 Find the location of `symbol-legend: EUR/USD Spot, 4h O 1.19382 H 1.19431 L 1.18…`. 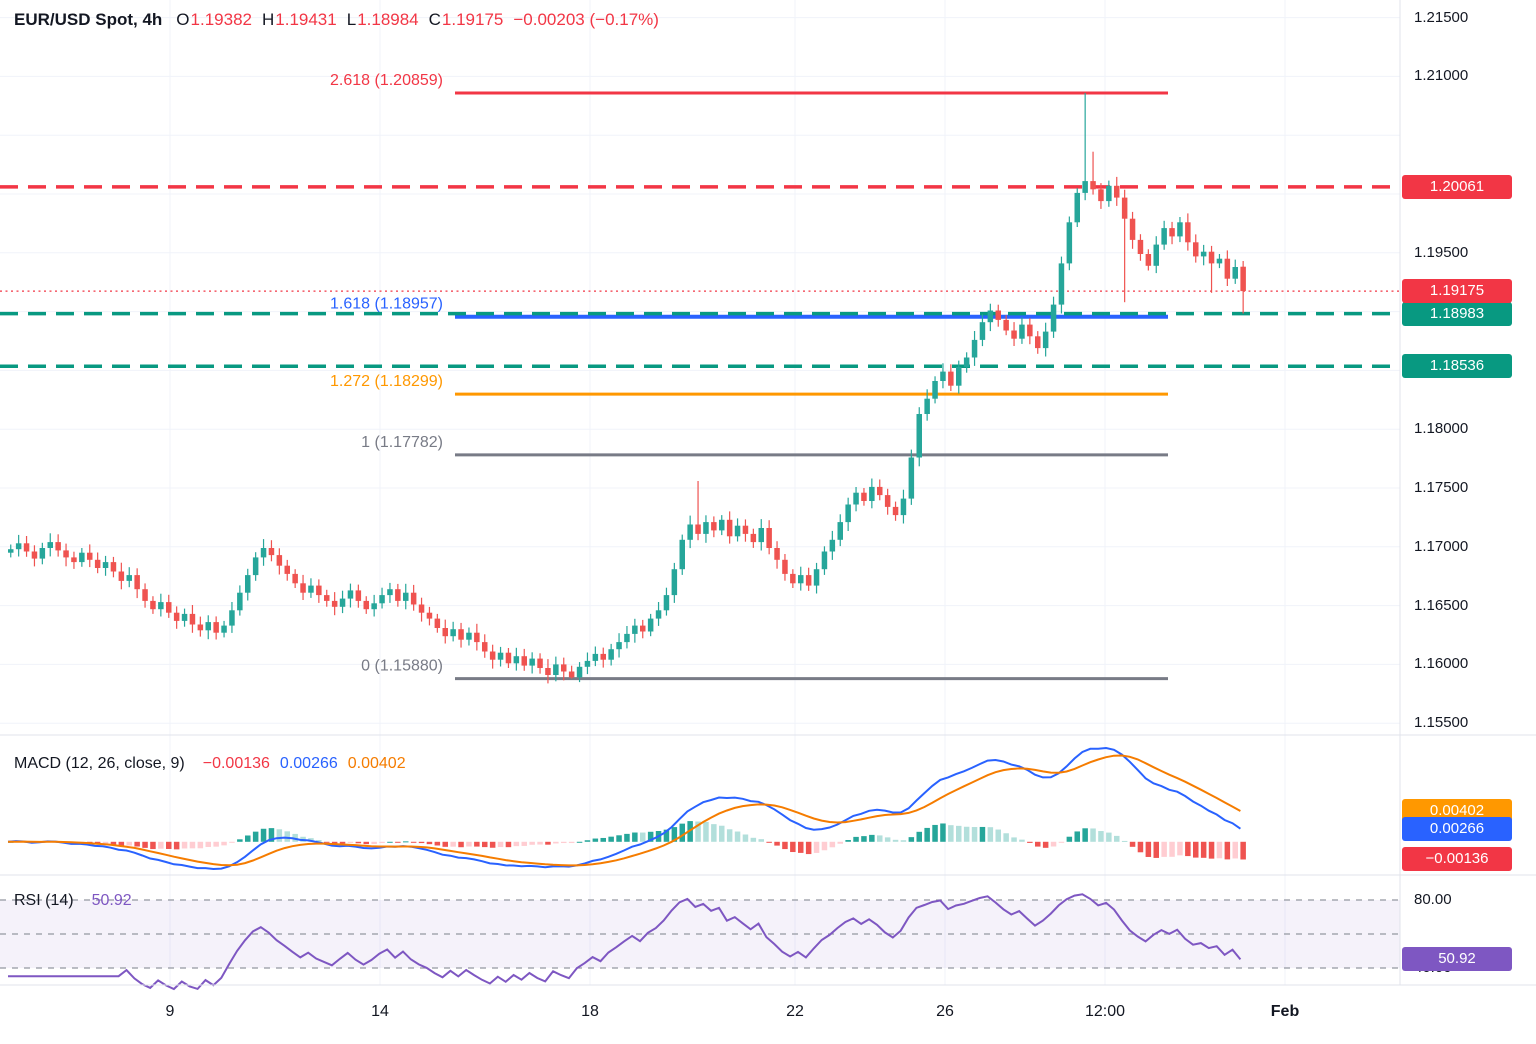

symbol-legend: EUR/USD Spot, 4h O 1.19382 H 1.19431 L 1.18… is located at coordinates (336, 20).